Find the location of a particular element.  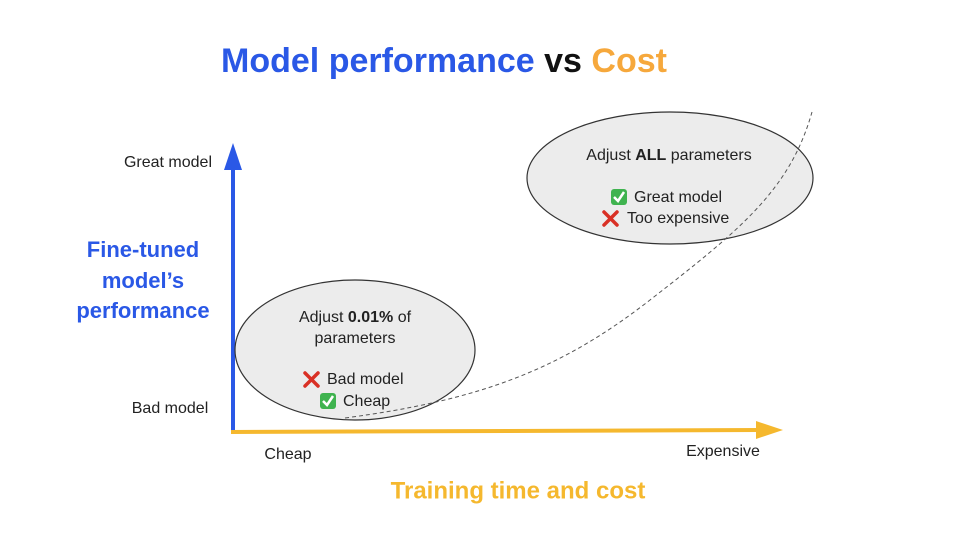

title: Model performance vs Cost is located at coordinates (444, 61).